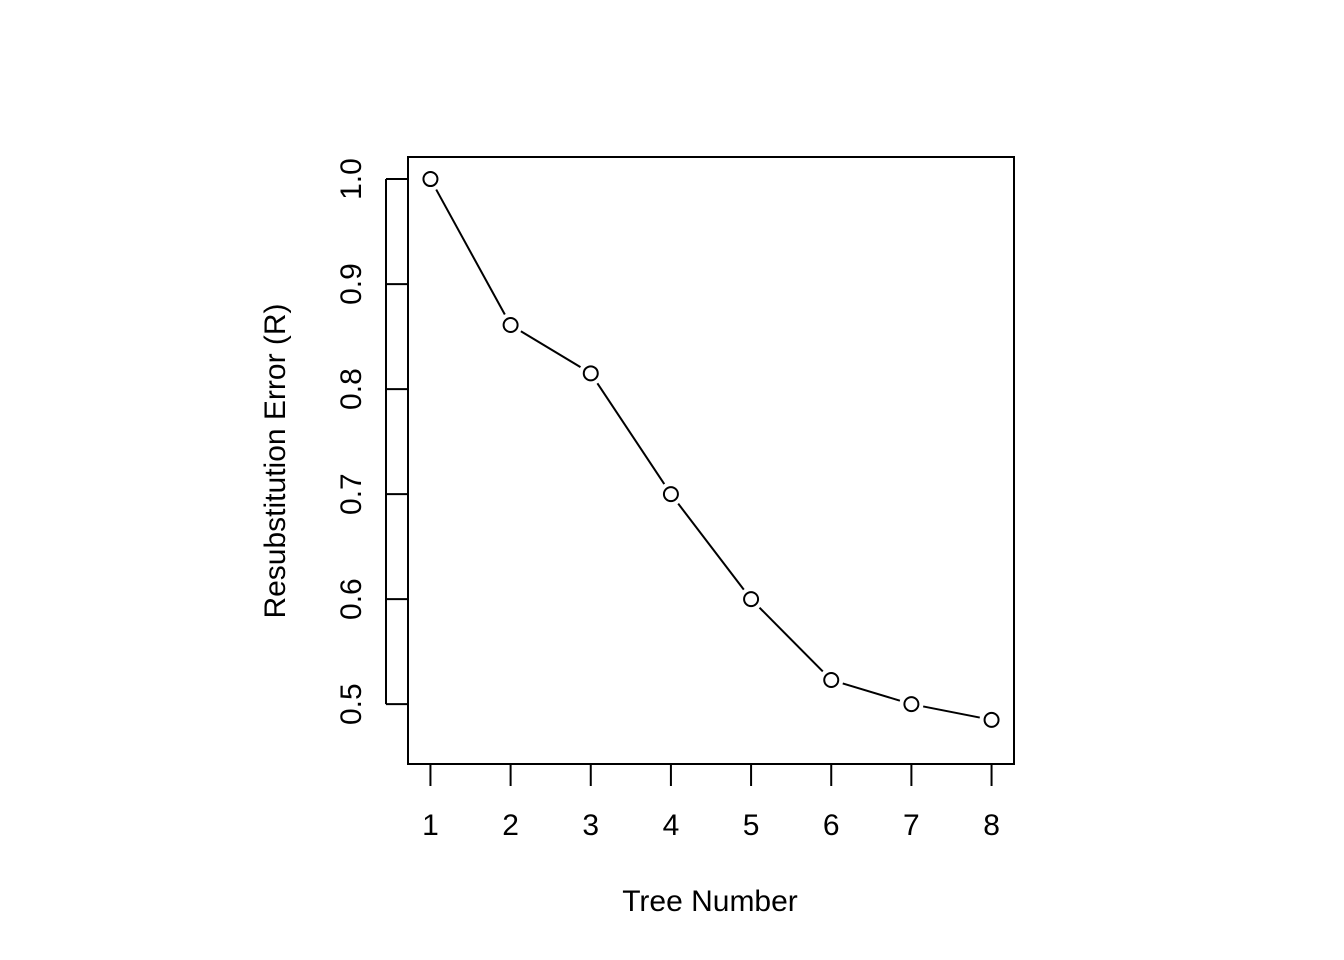 This screenshot has height=960, width=1344. Describe the element at coordinates (371, 441) in the screenshot. I see `y-axis: 0.5 0.6 0.7 0.8 0.9 1.0` at that location.